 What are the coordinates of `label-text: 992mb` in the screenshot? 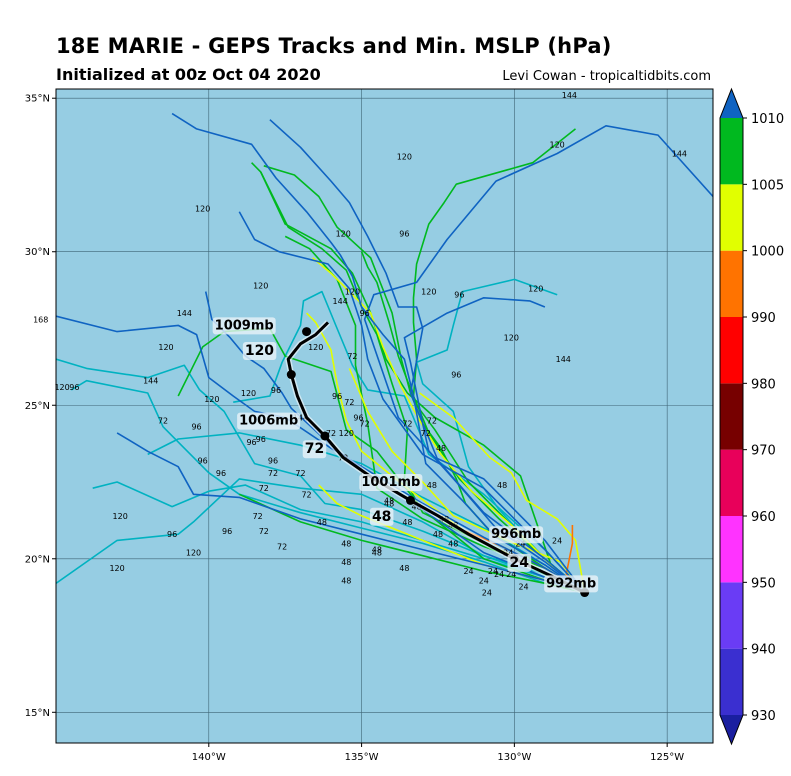 It's located at (571, 583).